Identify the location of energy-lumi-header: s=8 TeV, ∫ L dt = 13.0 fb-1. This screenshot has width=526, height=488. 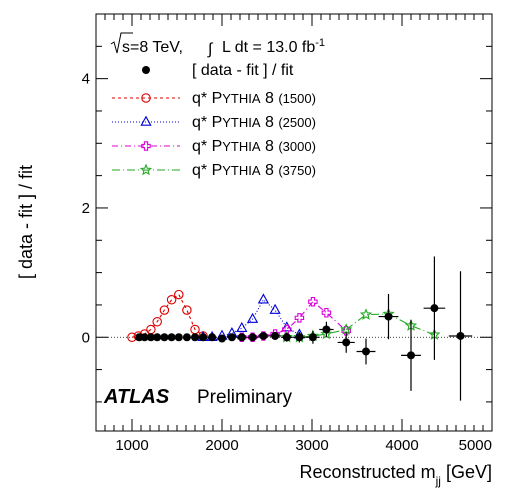
(217, 45).